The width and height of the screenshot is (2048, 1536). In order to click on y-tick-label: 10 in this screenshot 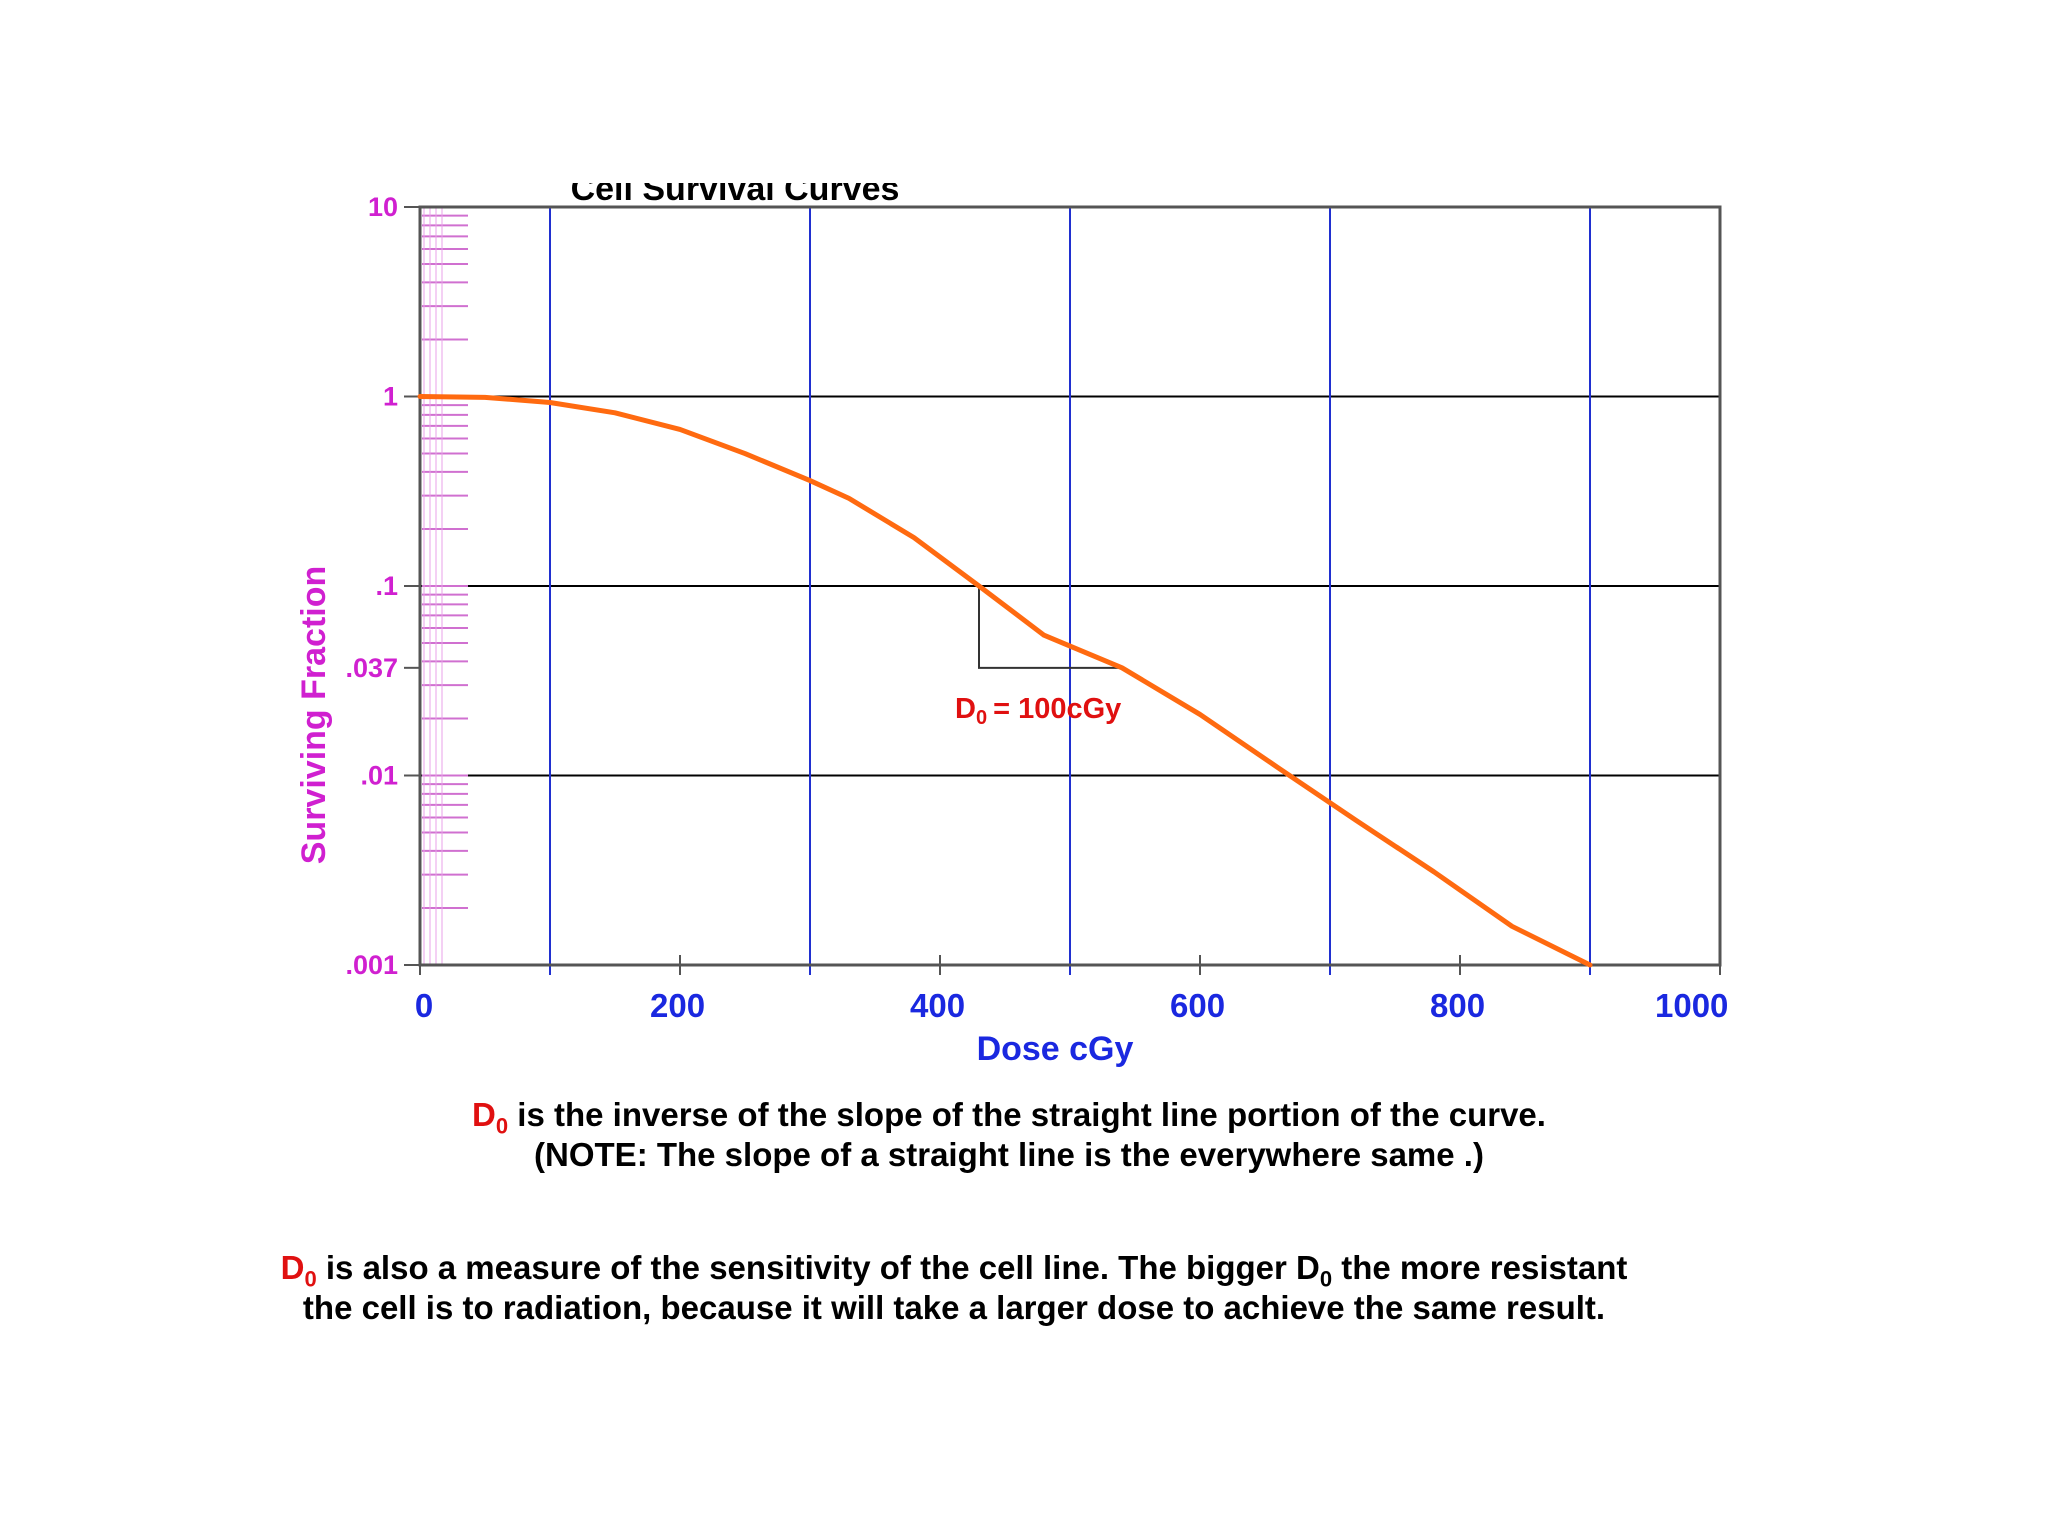, I will do `click(383, 207)`.